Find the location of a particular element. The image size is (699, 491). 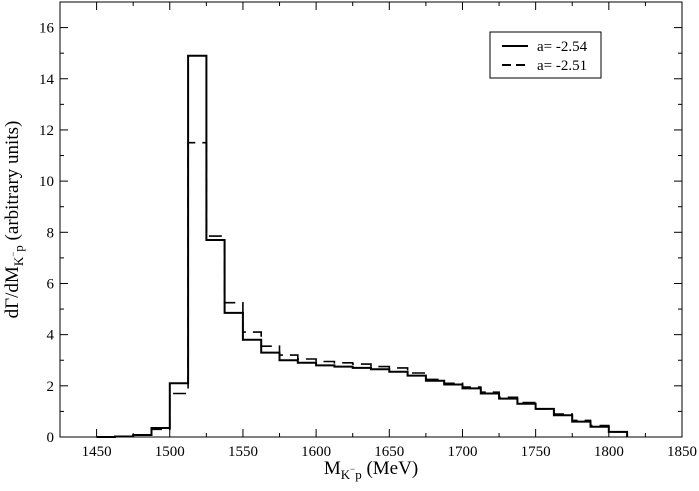

legend: a= -2.54 a= -2.51 is located at coordinates (545, 55).